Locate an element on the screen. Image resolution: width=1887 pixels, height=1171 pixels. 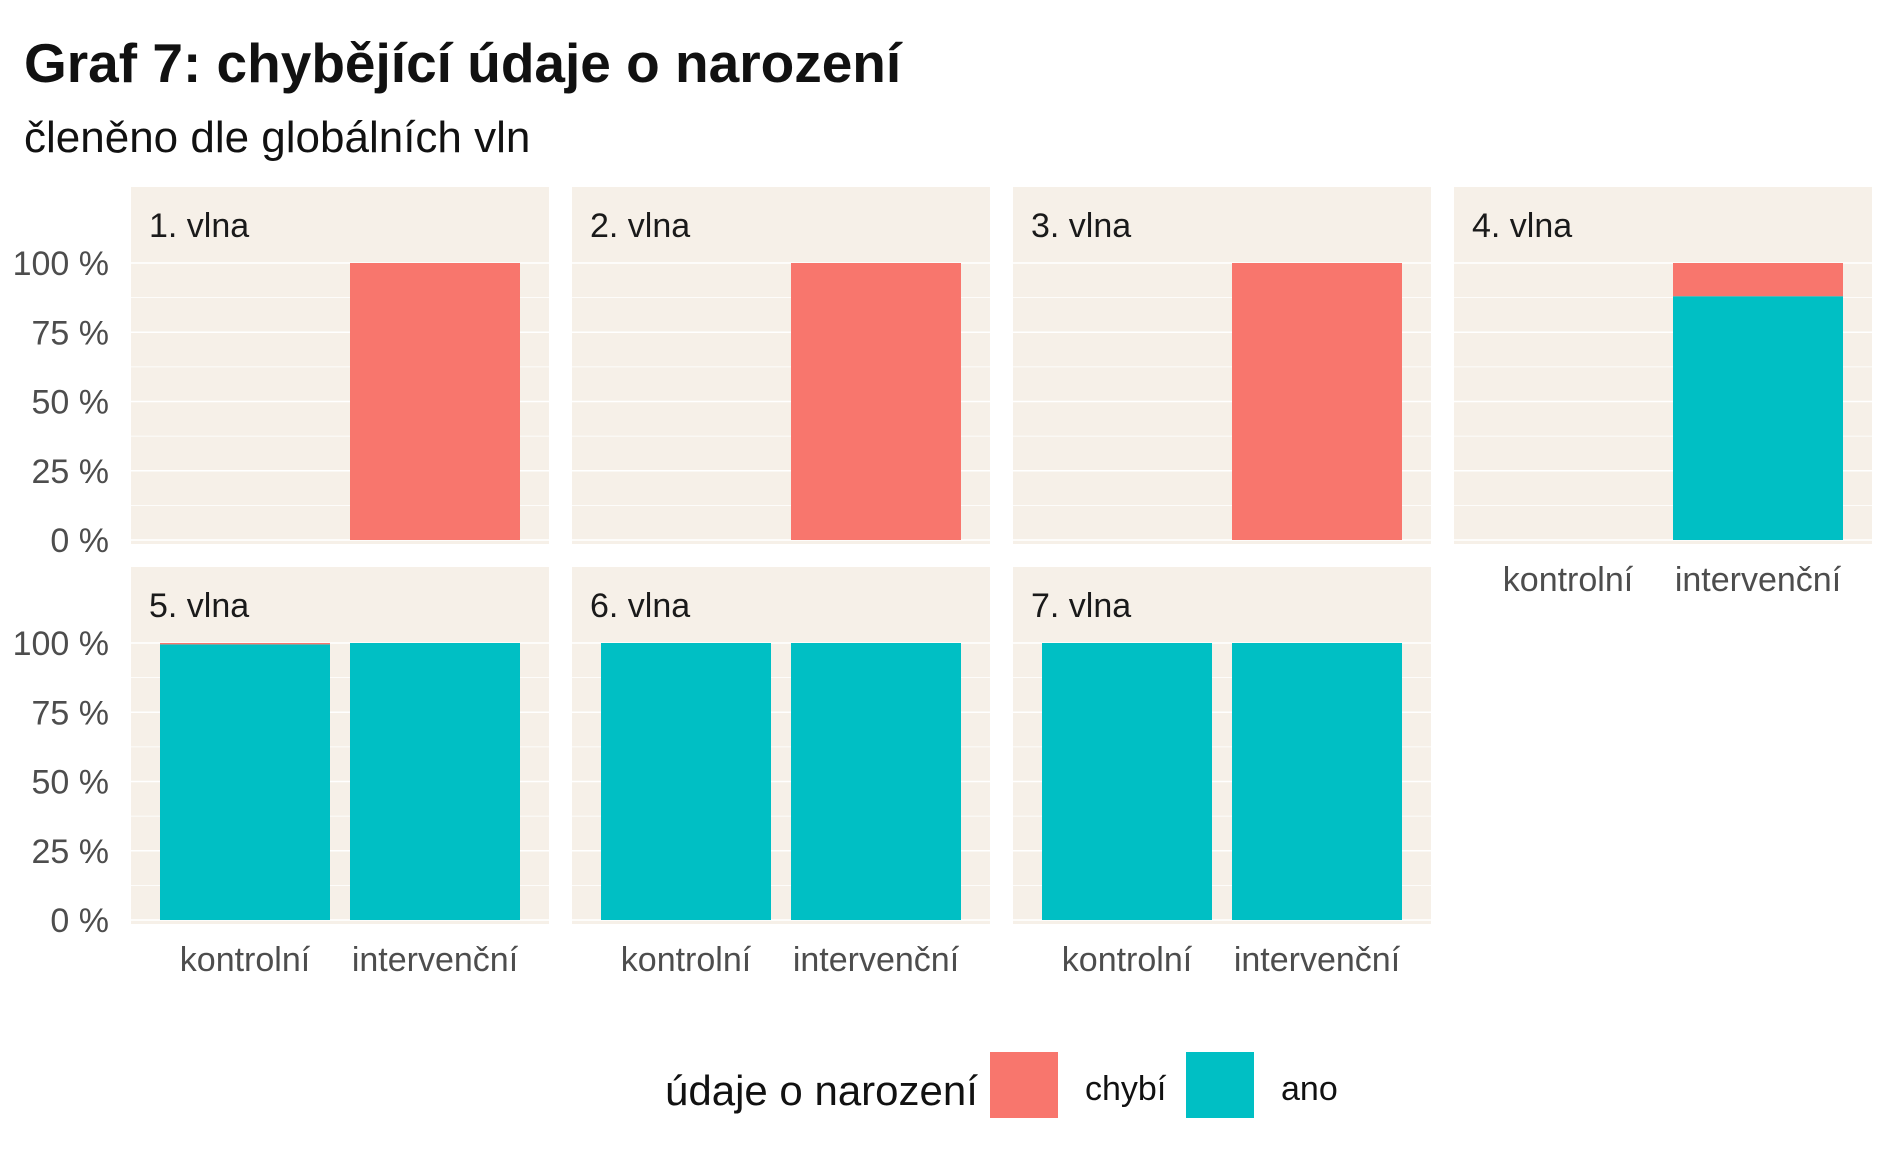
chart-subtitle: členěno dle globálních vln is located at coordinates (277, 137).